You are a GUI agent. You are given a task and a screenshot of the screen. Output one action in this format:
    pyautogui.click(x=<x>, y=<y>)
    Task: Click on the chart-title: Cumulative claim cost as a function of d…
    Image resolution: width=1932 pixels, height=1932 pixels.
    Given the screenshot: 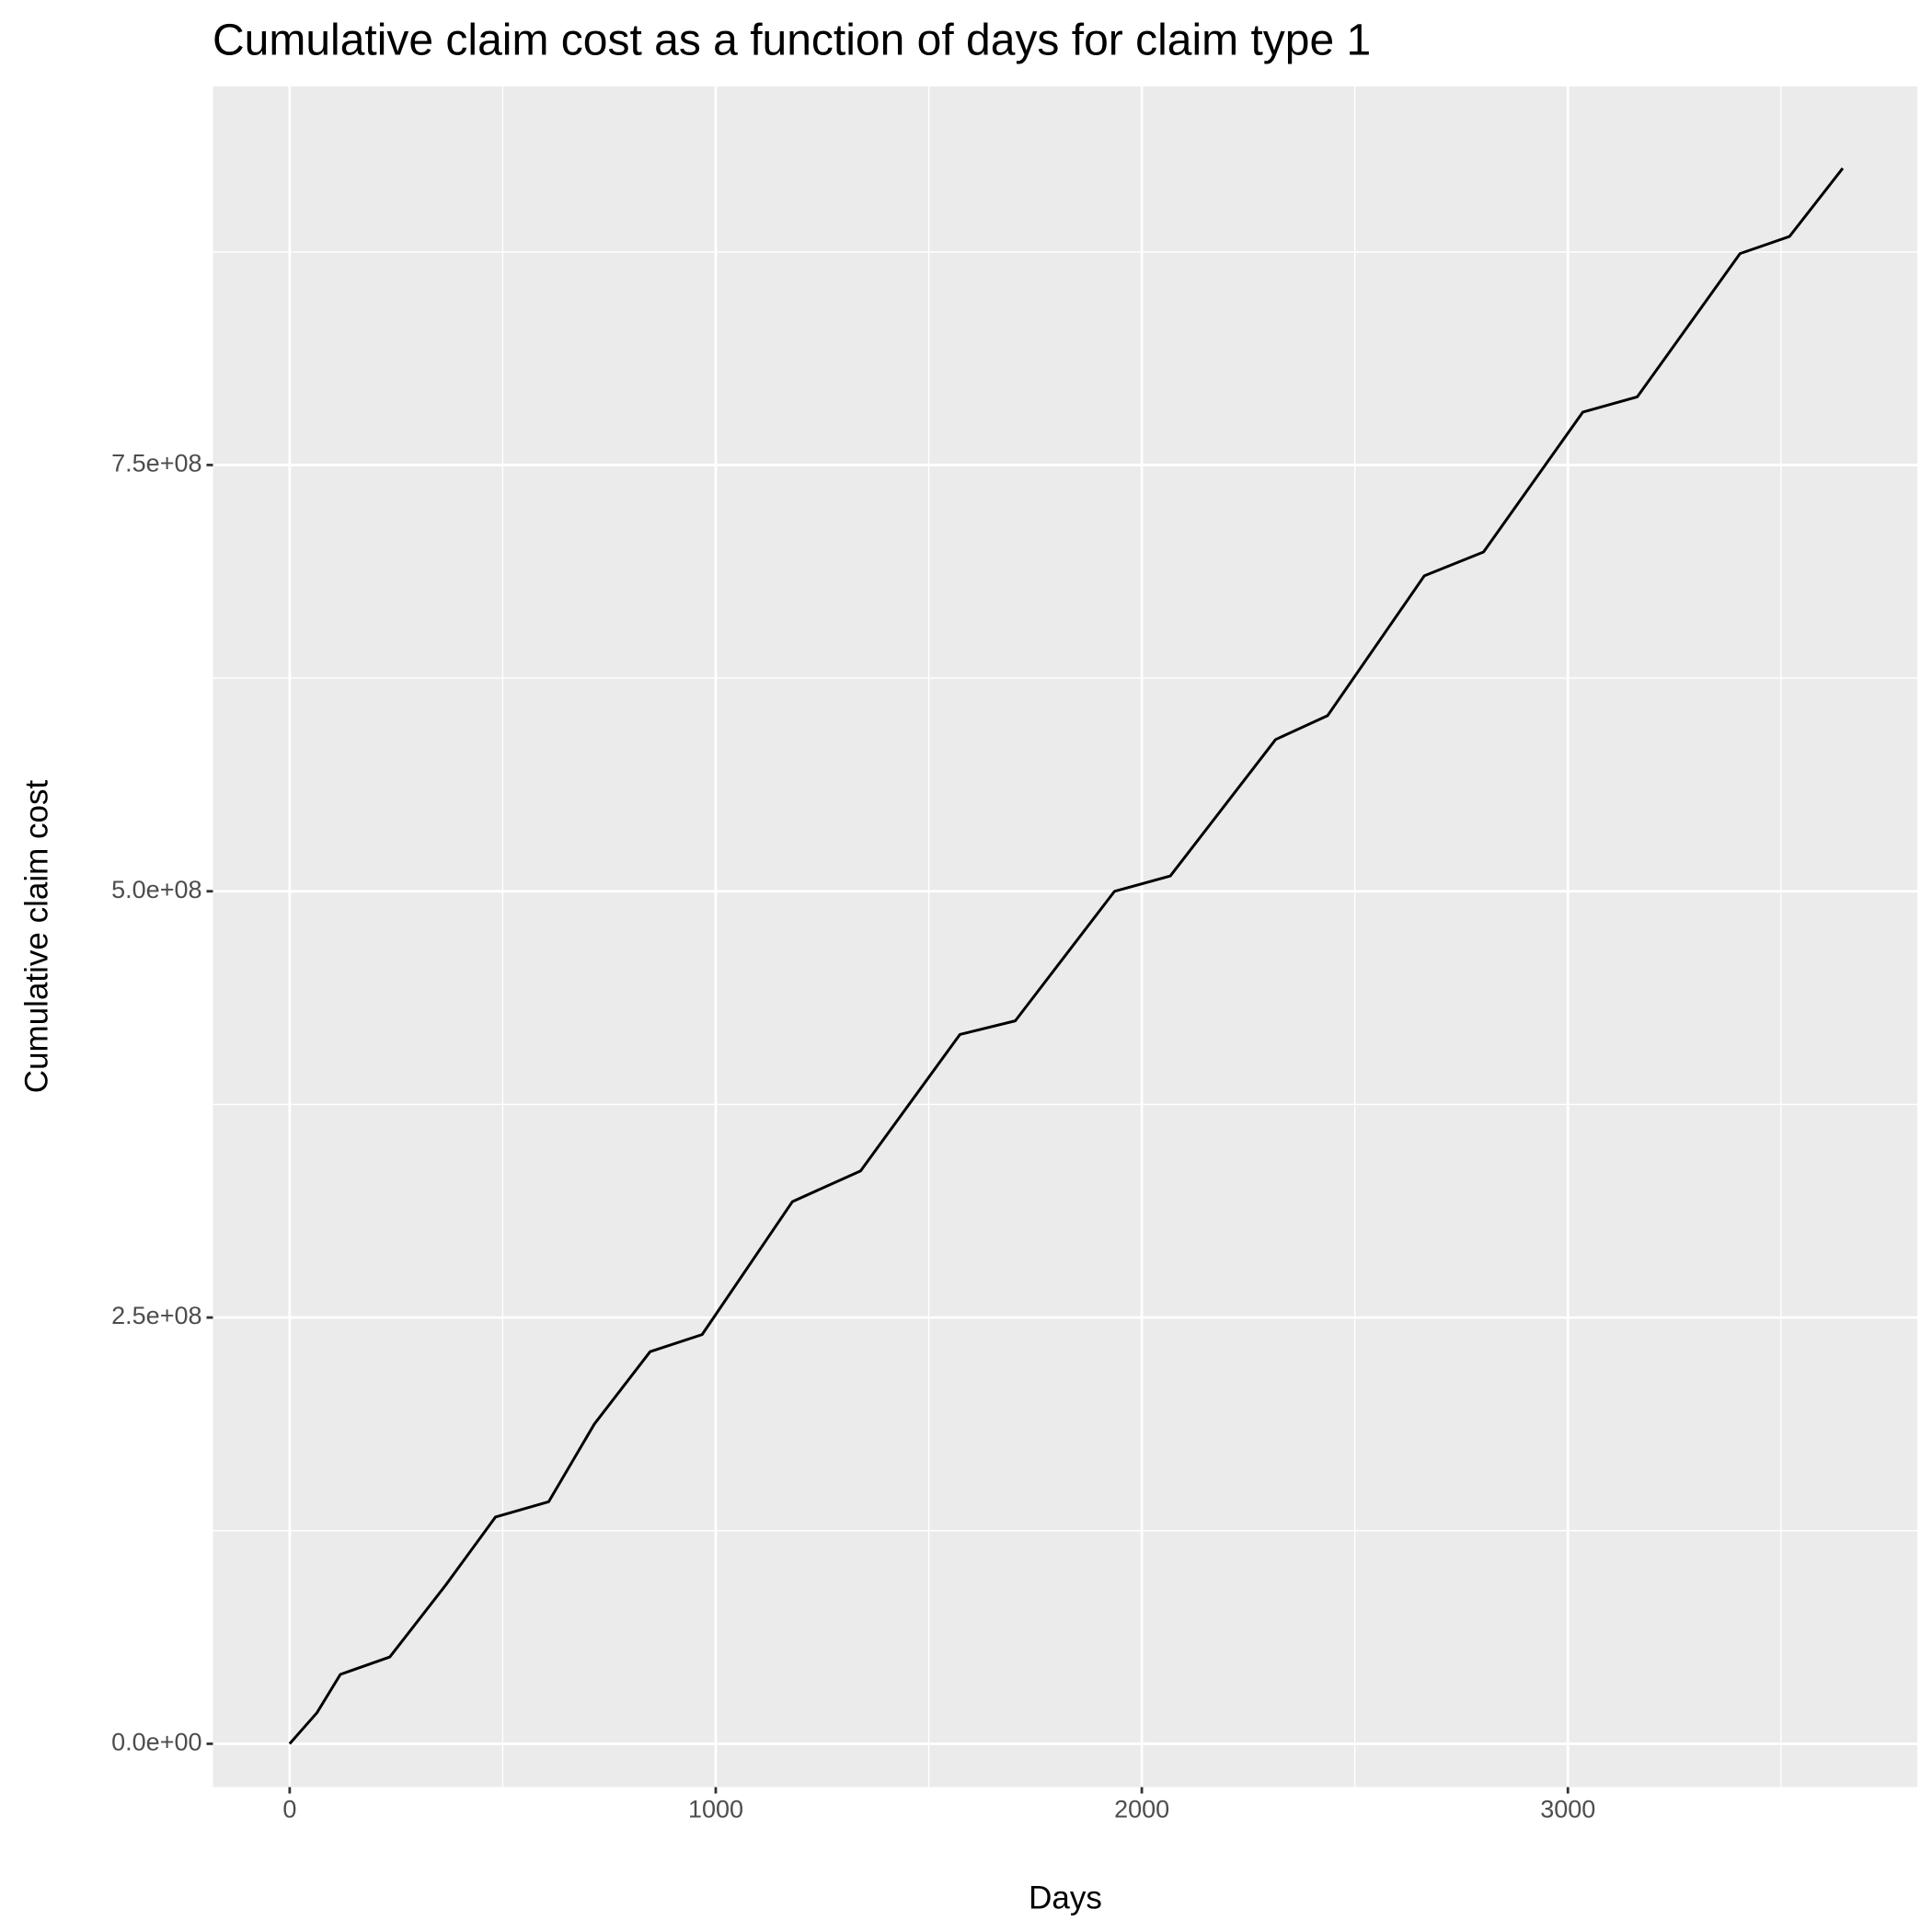 What is the action you would take?
    pyautogui.click(x=792, y=41)
    